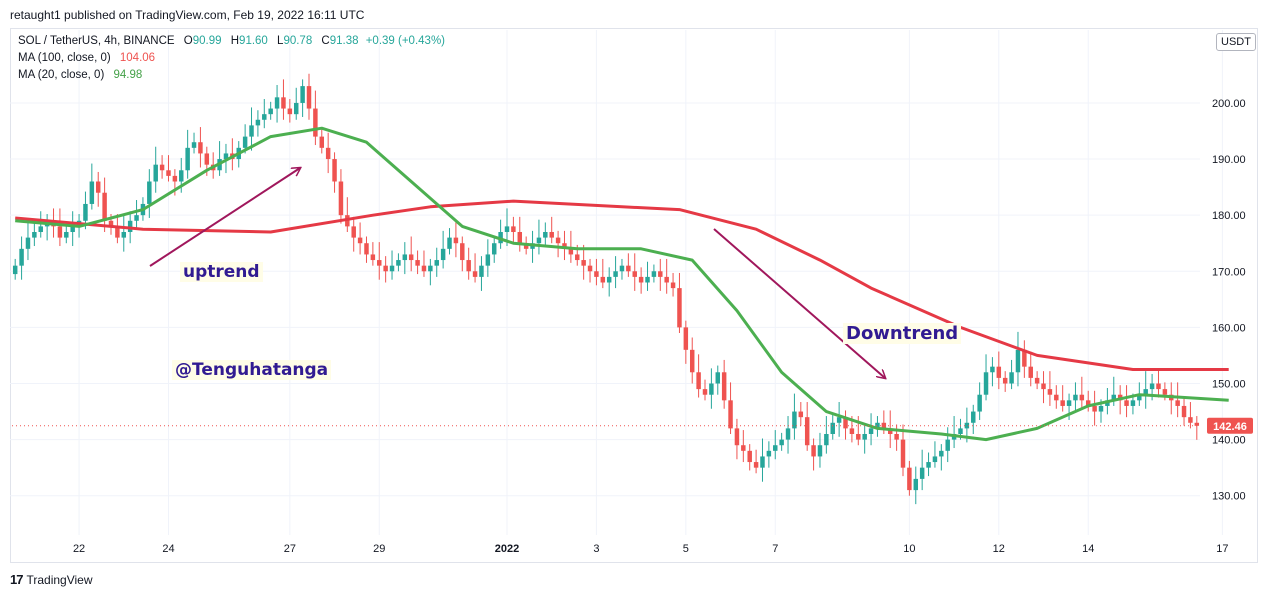 The height and width of the screenshot is (598, 1280). I want to click on currency-badge: USDT, so click(1236, 42).